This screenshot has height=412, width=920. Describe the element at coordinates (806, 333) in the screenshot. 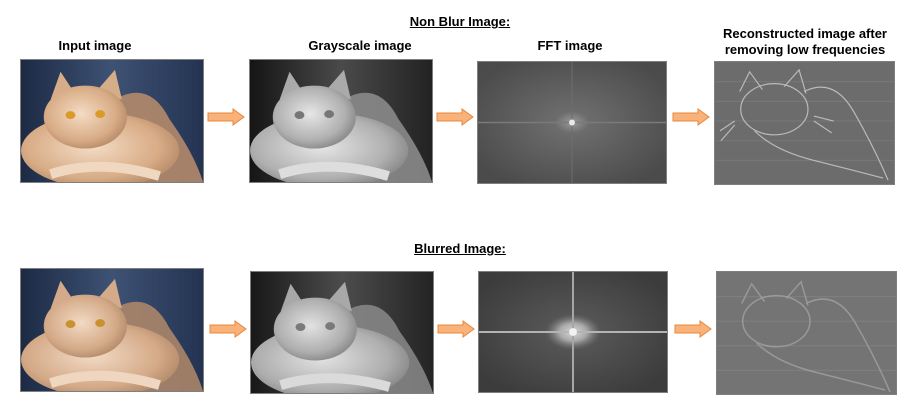

I see `blurred-reconstructed-image-high-pass` at that location.